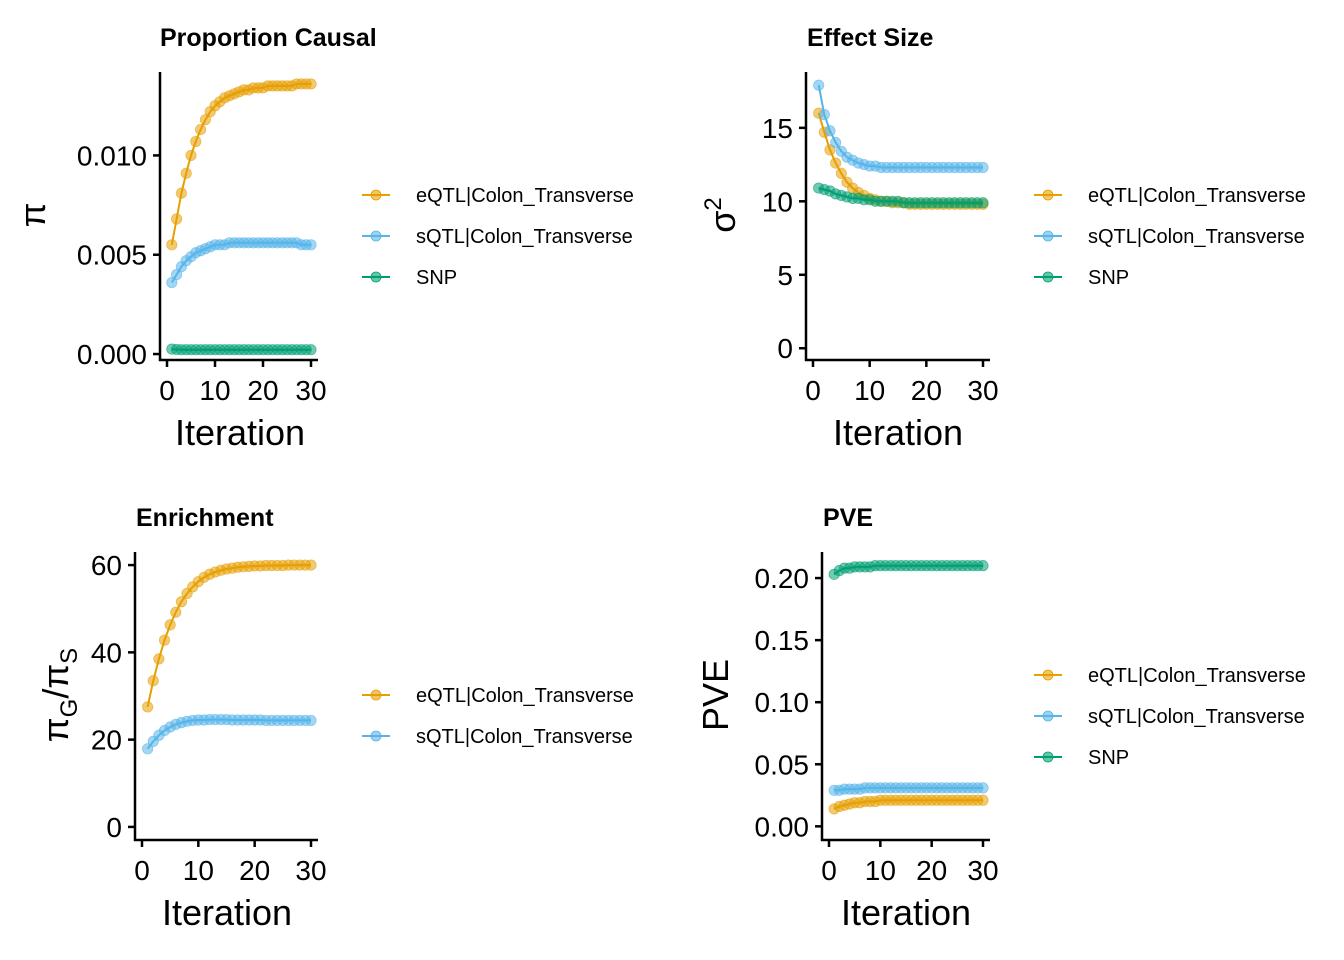  I want to click on y-label-main: PVE, so click(715, 695).